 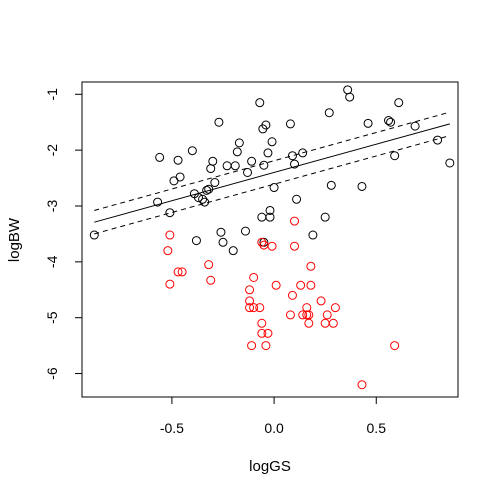 I want to click on y-tick-label: -4, so click(x=52, y=261).